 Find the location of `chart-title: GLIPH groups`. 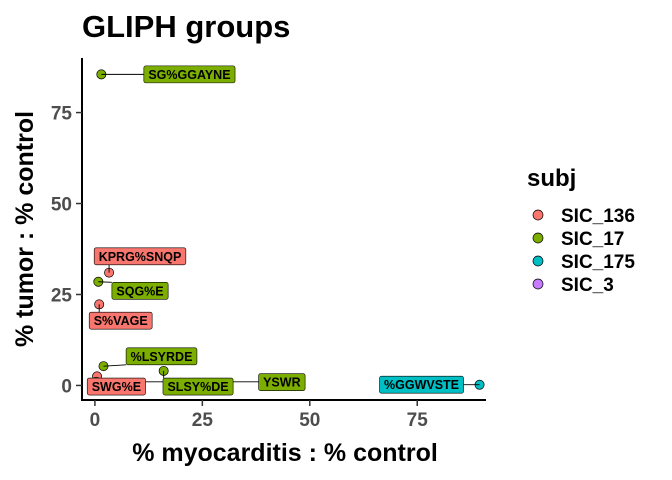

chart-title: GLIPH groups is located at coordinates (186, 26).